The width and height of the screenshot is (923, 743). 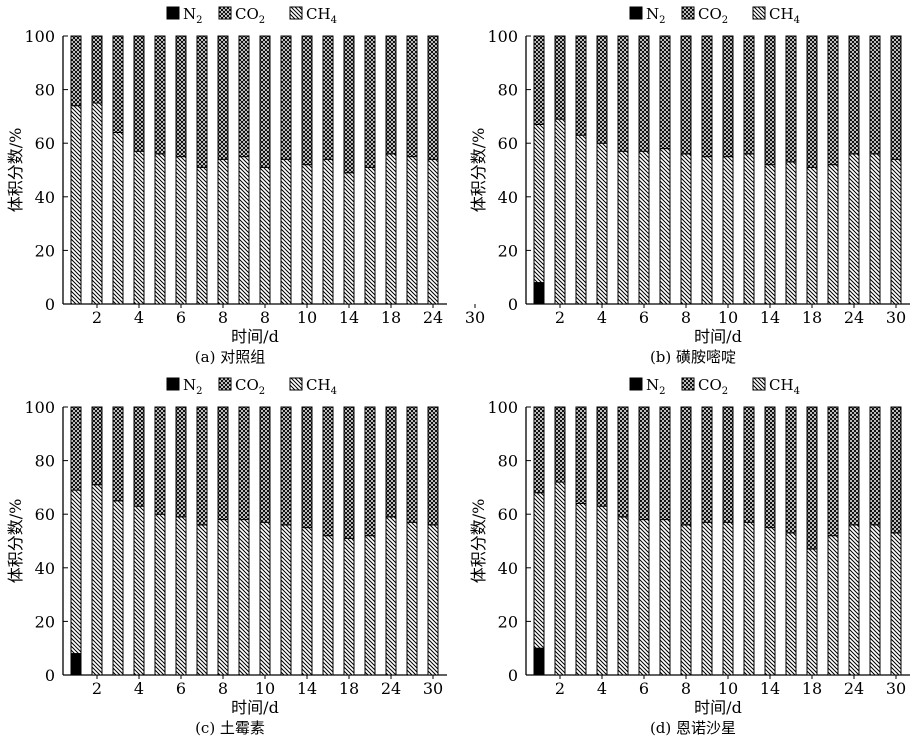 What do you see at coordinates (349, 688) in the screenshot?
I see `x-tick-label: 18` at bounding box center [349, 688].